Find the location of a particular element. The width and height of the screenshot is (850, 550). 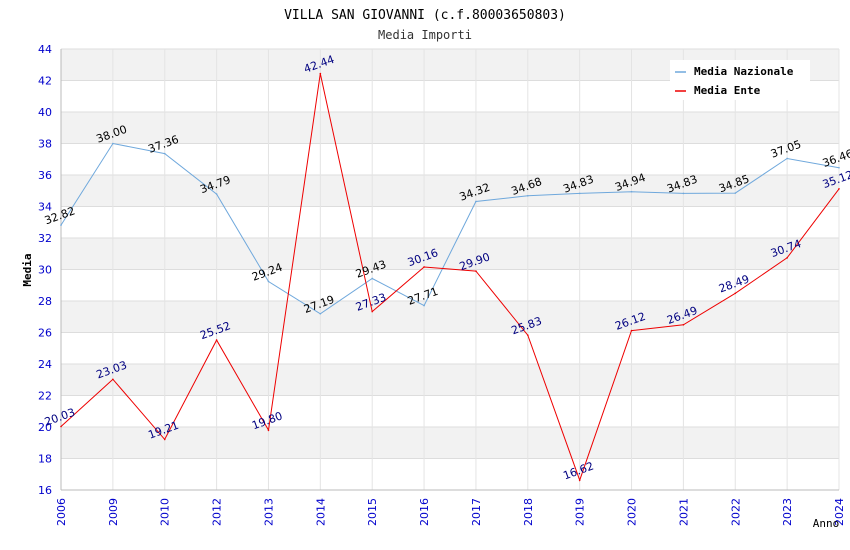

chart-title: VILLA SAN GIOVANNI (c.f.80003650803) is located at coordinates (425, 15).